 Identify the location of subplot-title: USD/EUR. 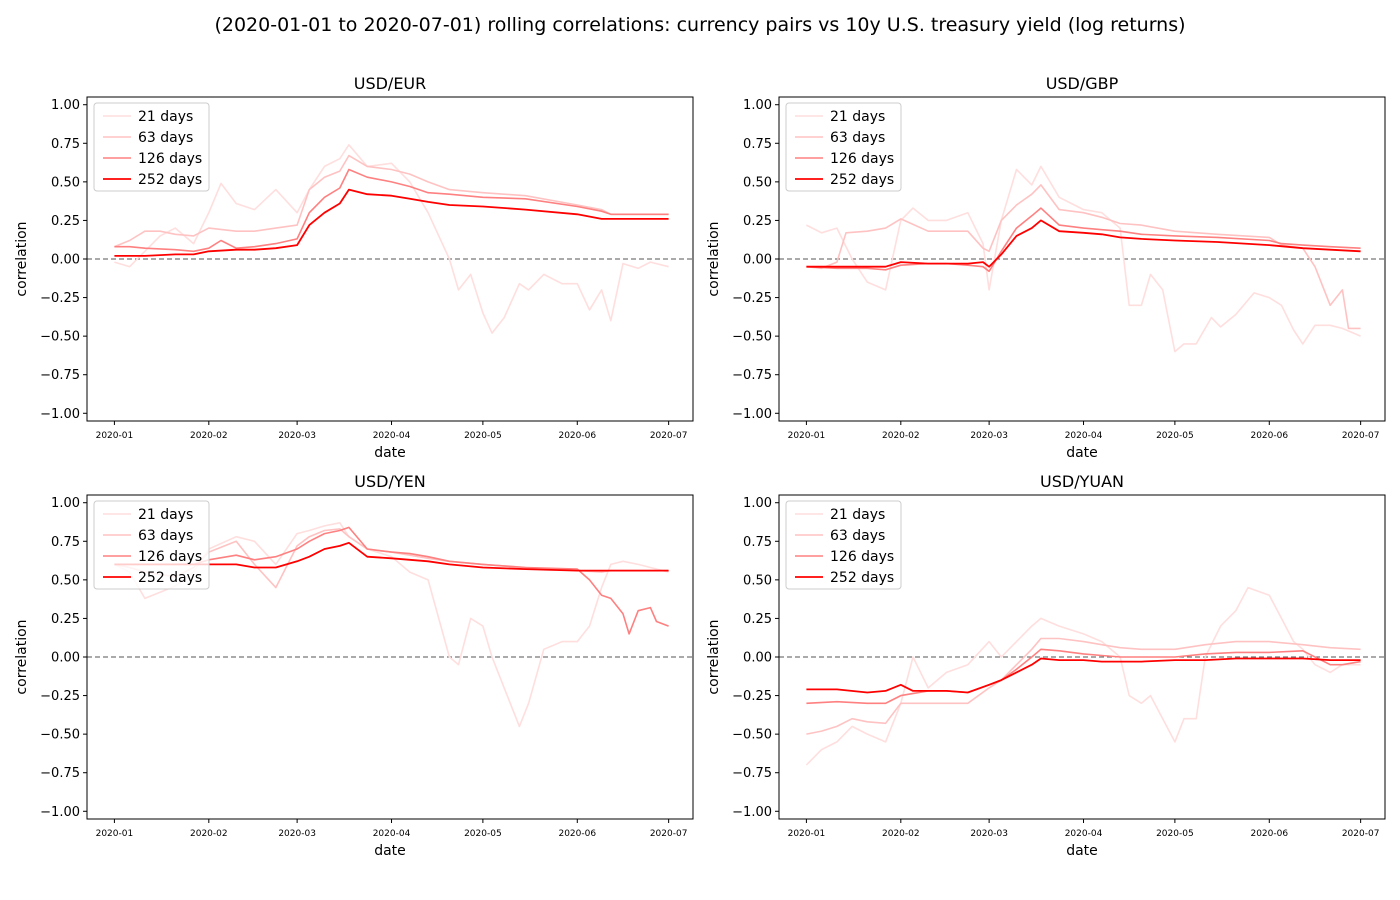
(390, 83).